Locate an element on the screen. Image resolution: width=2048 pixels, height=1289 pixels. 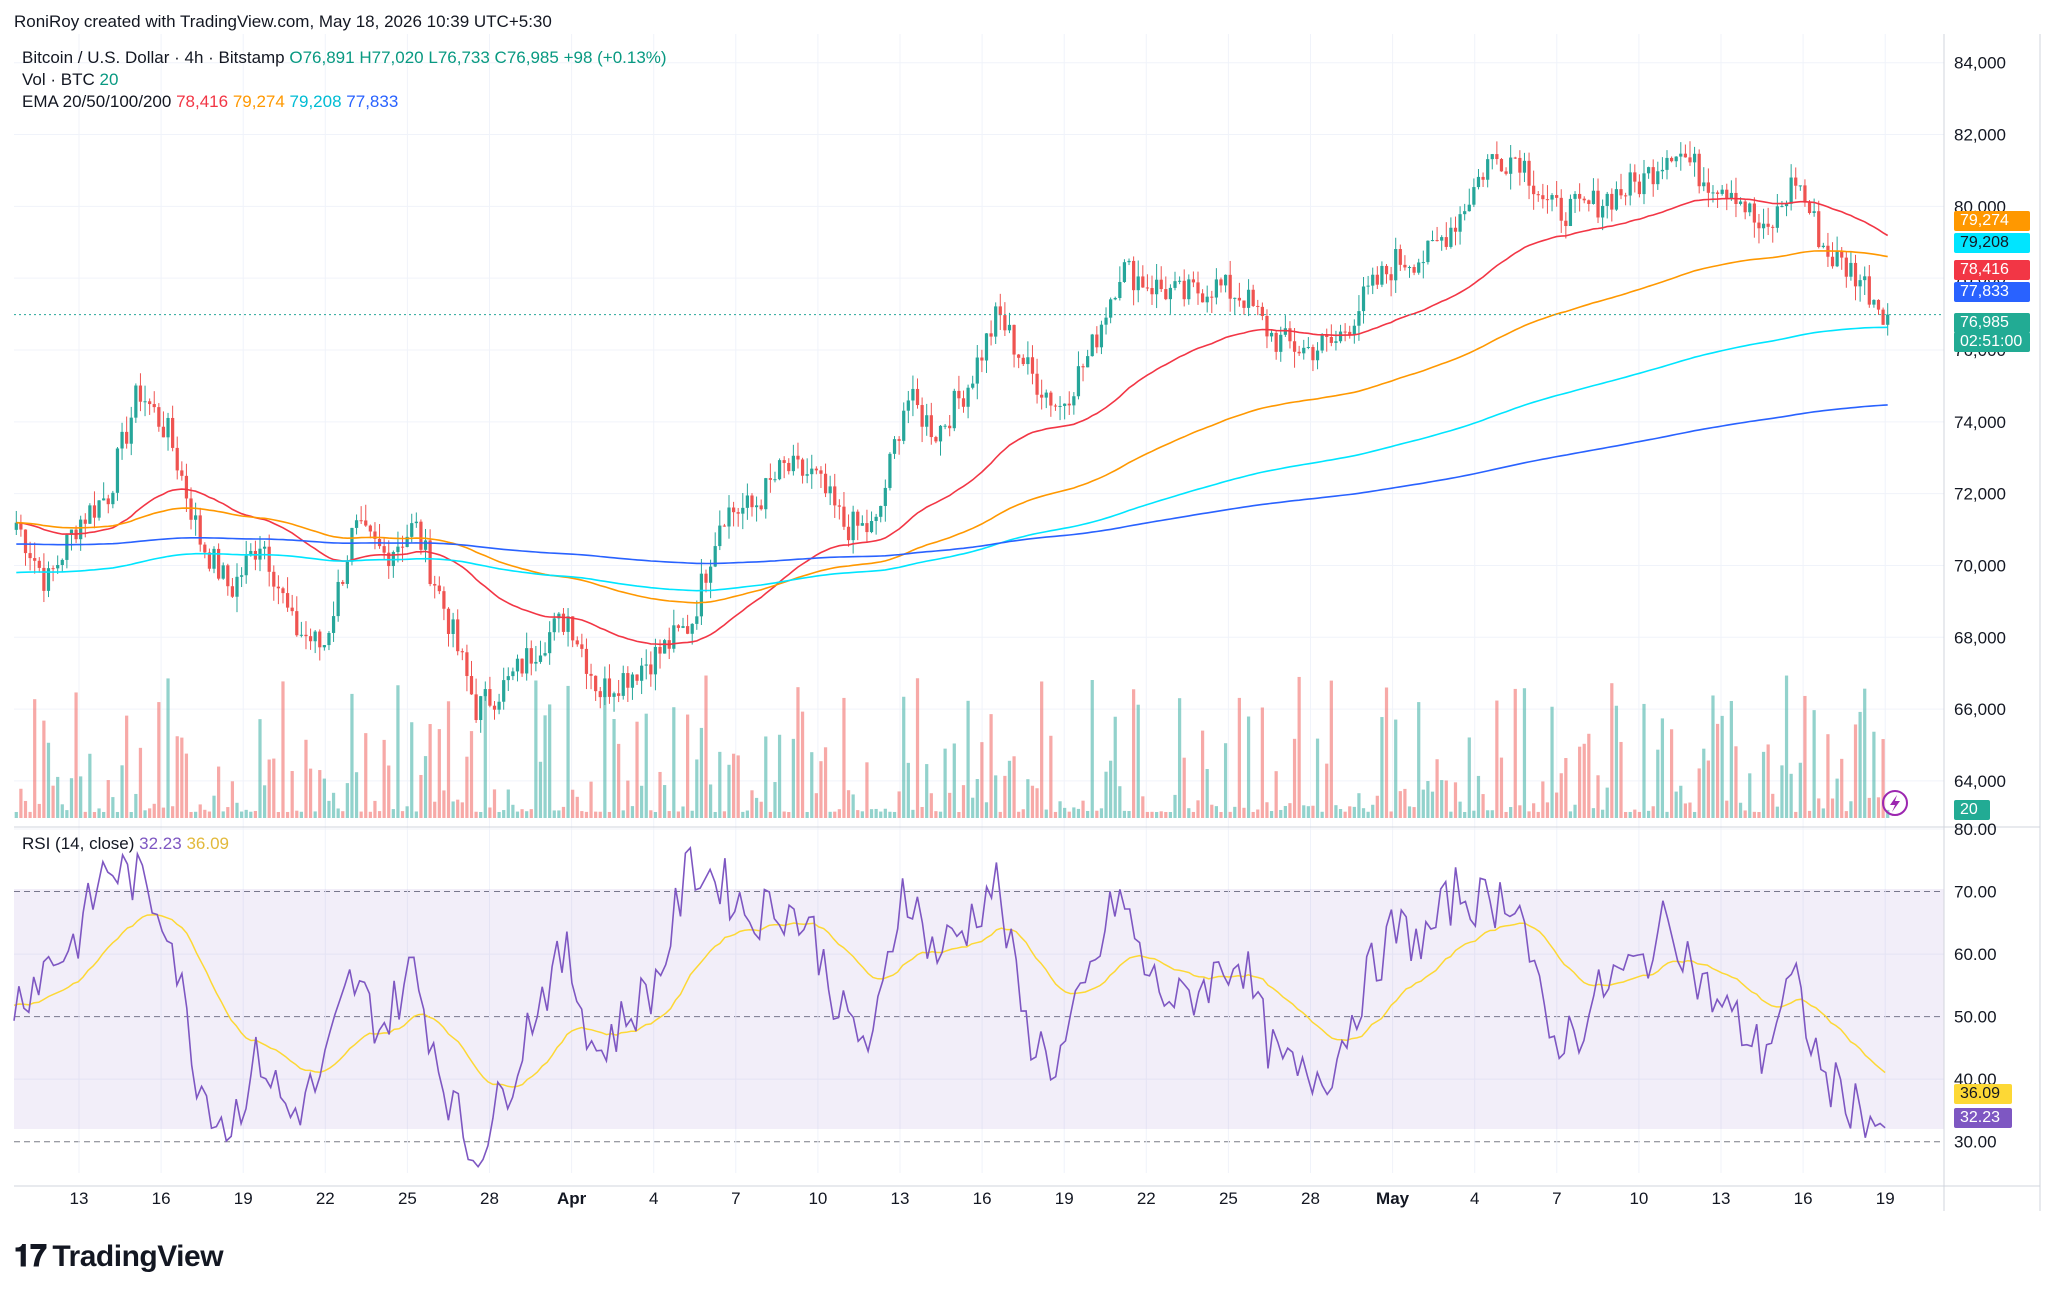
volume-label: Vol · BTC is located at coordinates (58, 79).